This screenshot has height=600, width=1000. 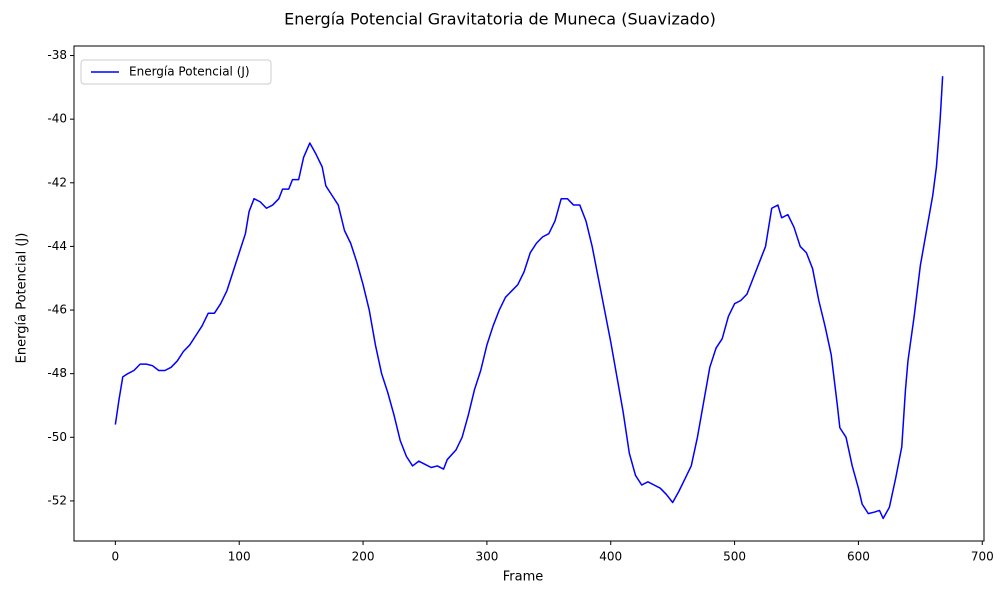 I want to click on x-tick-label: 700, so click(x=982, y=557).